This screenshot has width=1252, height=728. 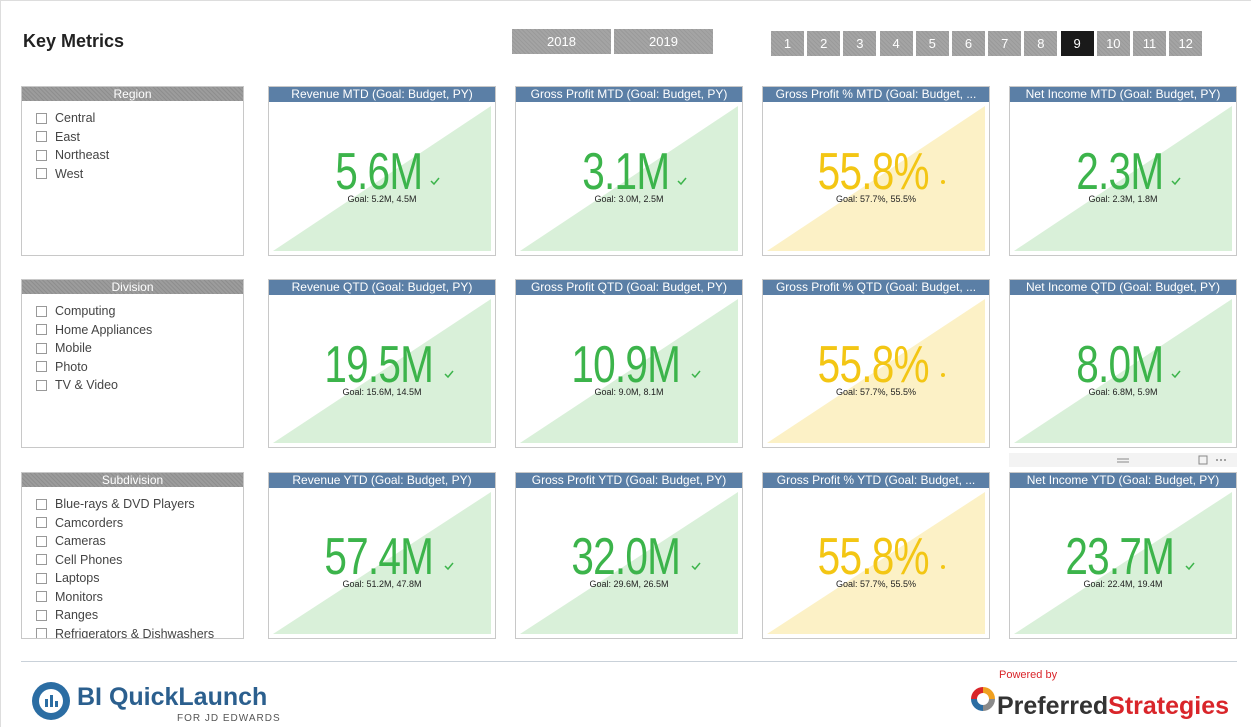 I want to click on kpi-value: 10.9M, so click(x=629, y=365).